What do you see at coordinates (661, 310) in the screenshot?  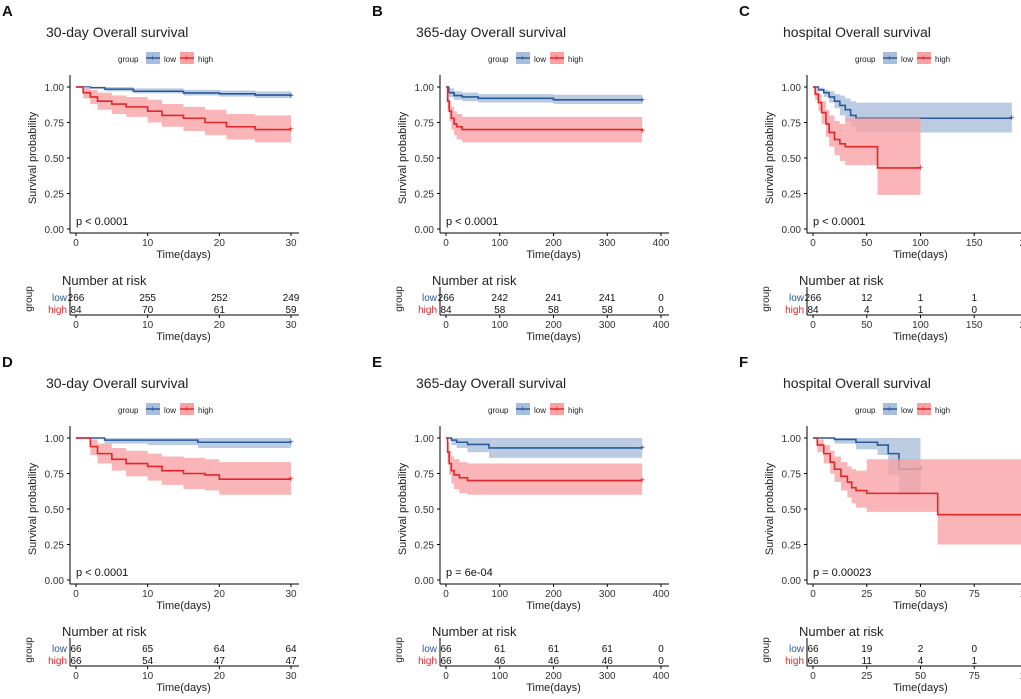 I see `risk-count-high: 0` at bounding box center [661, 310].